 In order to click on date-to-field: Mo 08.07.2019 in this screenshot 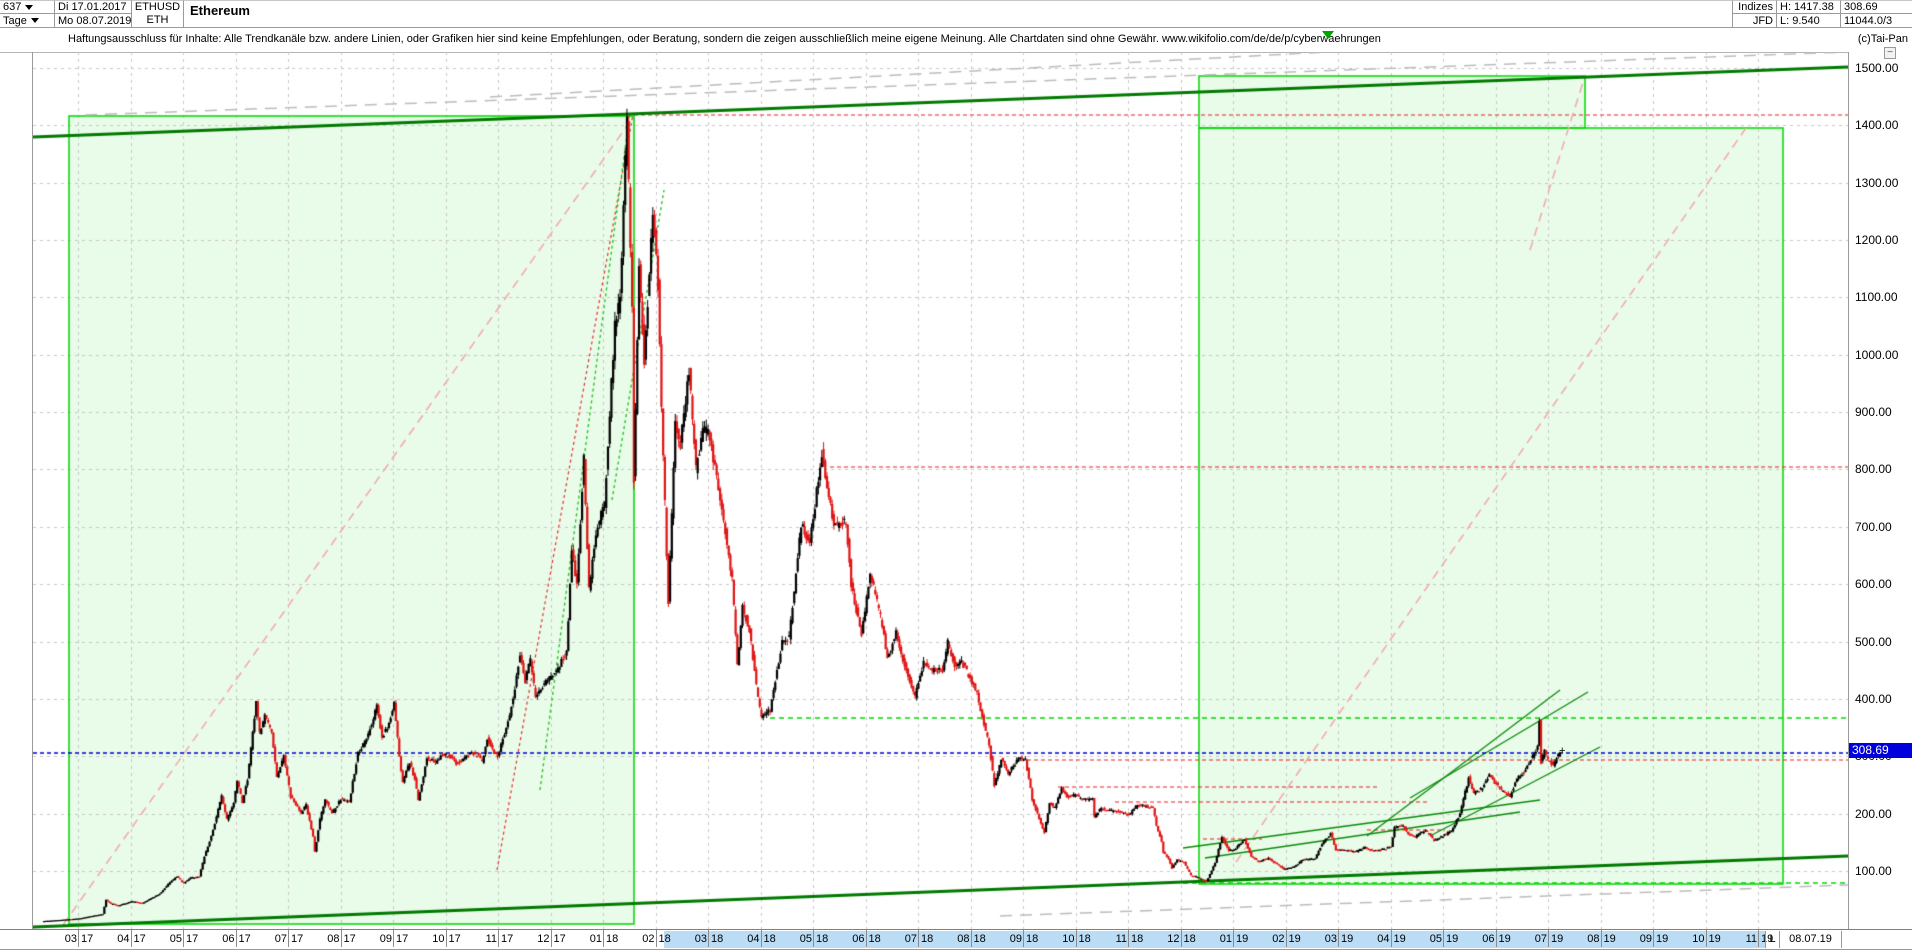, I will do `click(93, 21)`.